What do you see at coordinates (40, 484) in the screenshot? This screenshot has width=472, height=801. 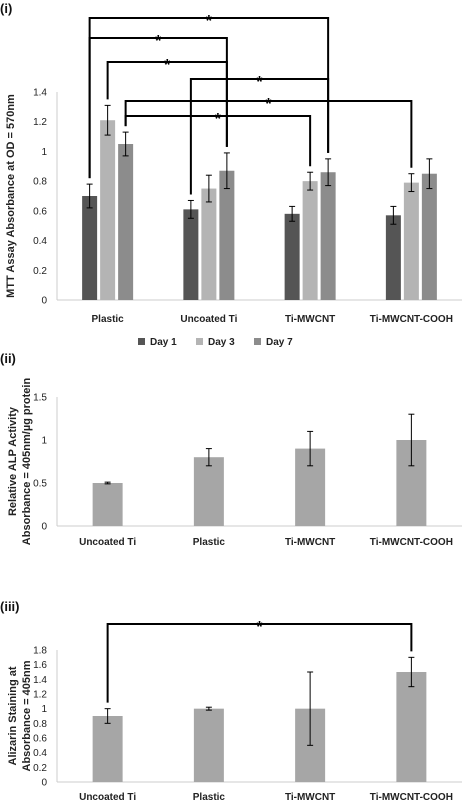 I see `y-tick-label: 0.5` at bounding box center [40, 484].